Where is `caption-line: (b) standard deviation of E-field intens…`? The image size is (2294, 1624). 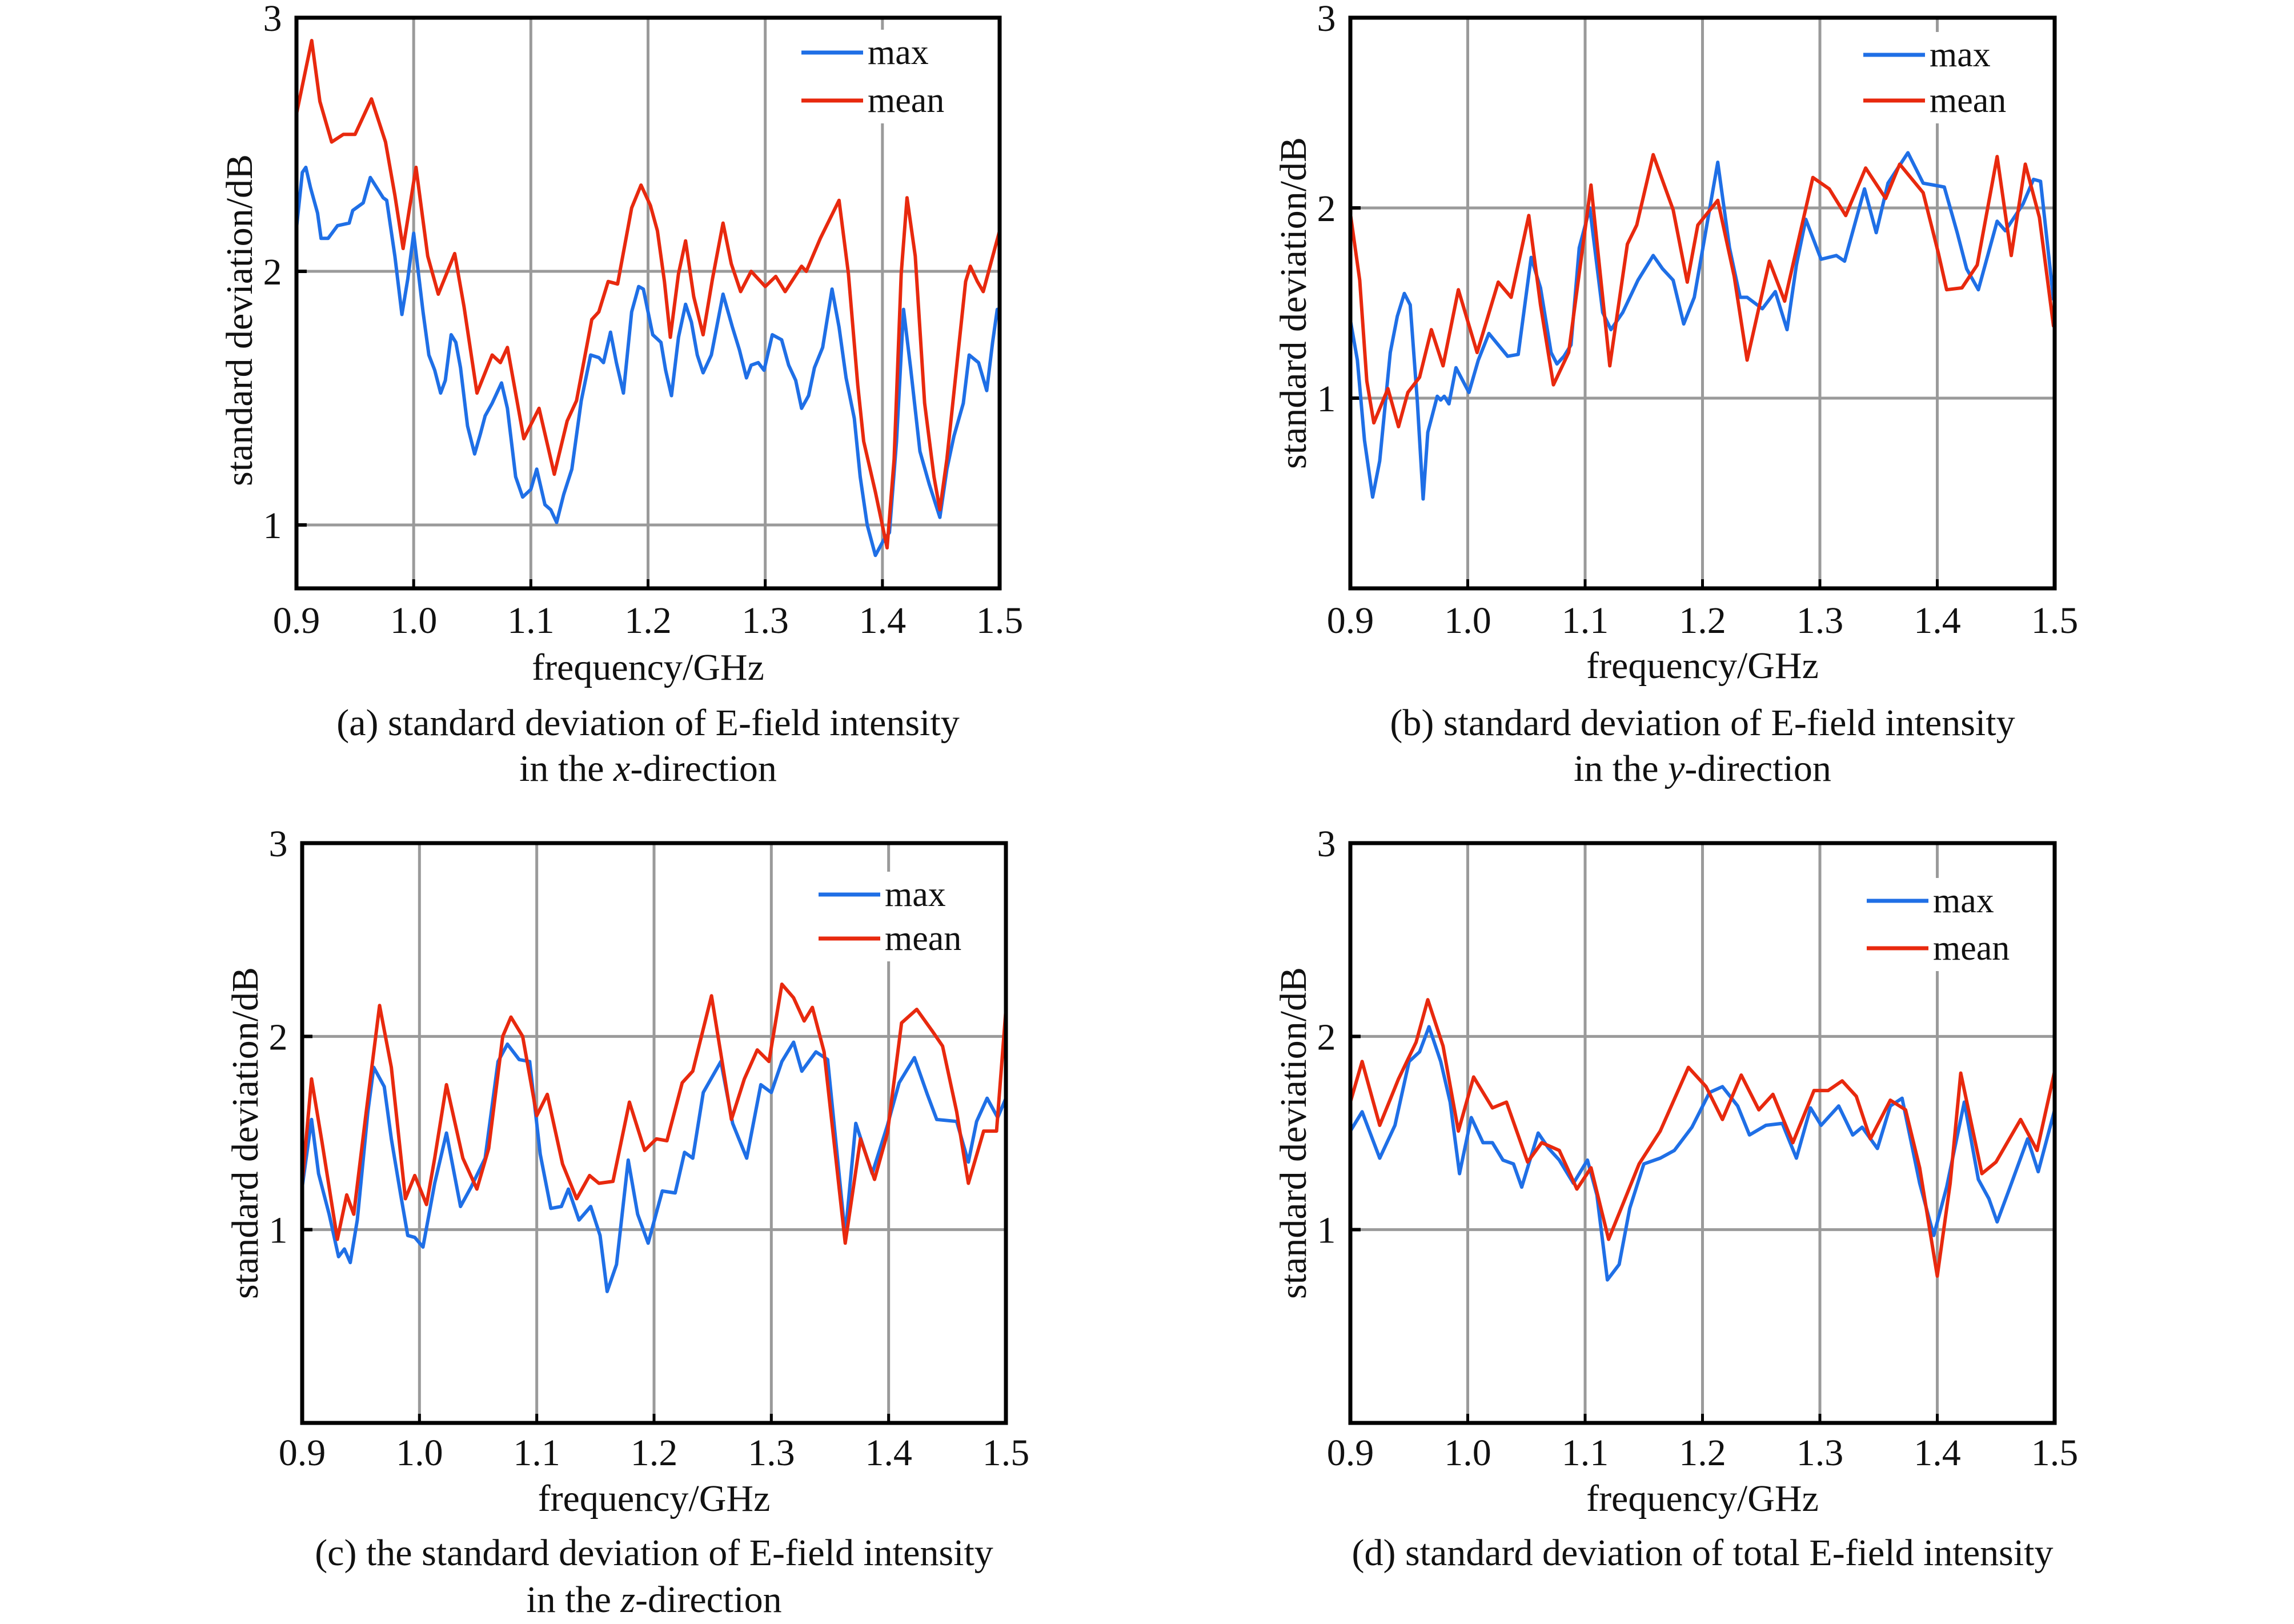
caption-line: (b) standard deviation of E-field intens… is located at coordinates (1702, 723).